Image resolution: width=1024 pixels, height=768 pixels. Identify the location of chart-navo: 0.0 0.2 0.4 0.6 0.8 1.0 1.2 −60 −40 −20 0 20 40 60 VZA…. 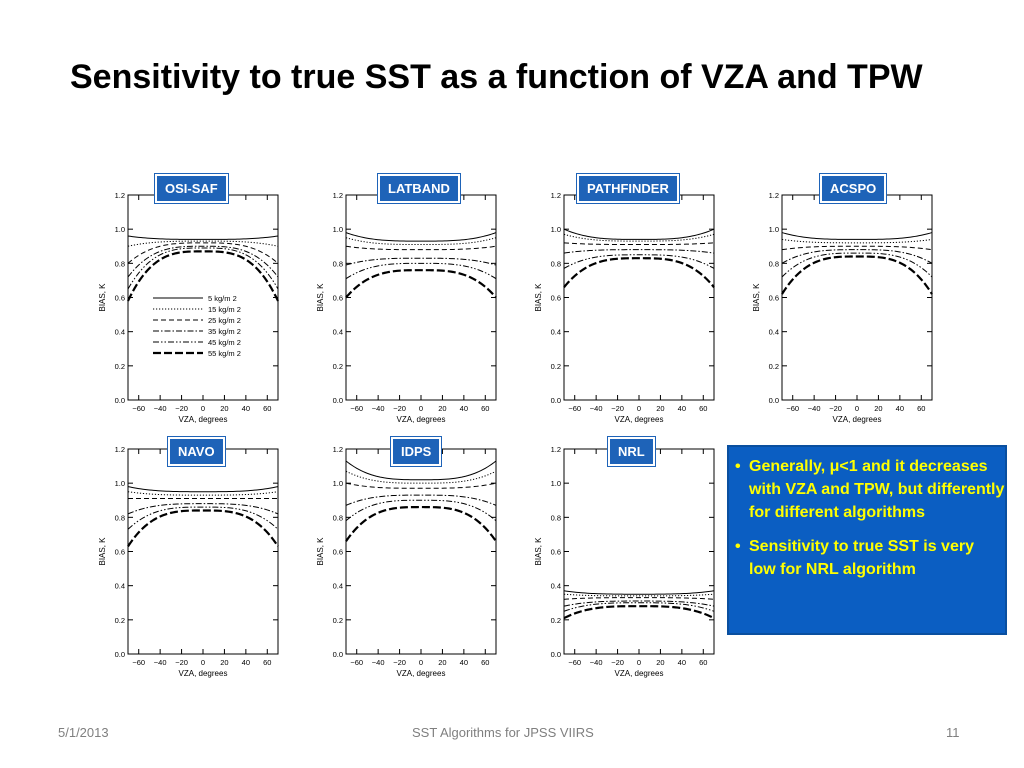
(191, 559).